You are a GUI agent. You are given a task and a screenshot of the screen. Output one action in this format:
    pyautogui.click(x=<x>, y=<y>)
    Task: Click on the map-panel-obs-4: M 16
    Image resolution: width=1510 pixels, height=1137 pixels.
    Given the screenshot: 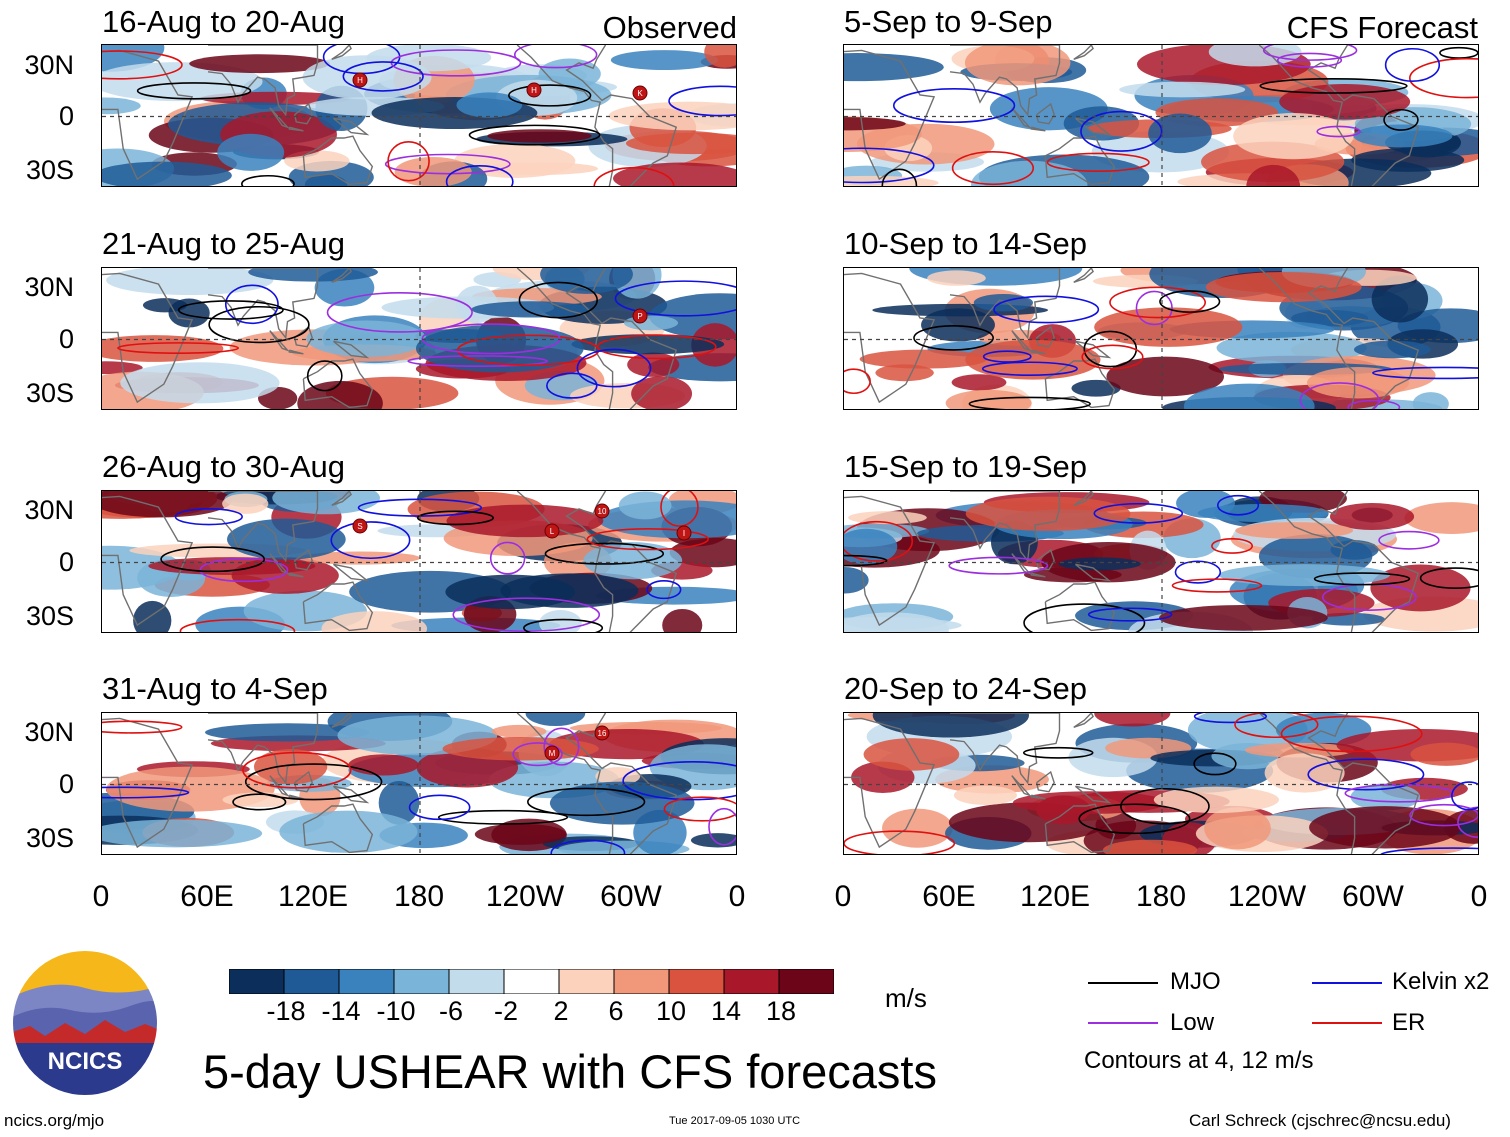 What is the action you would take?
    pyautogui.click(x=419, y=783)
    